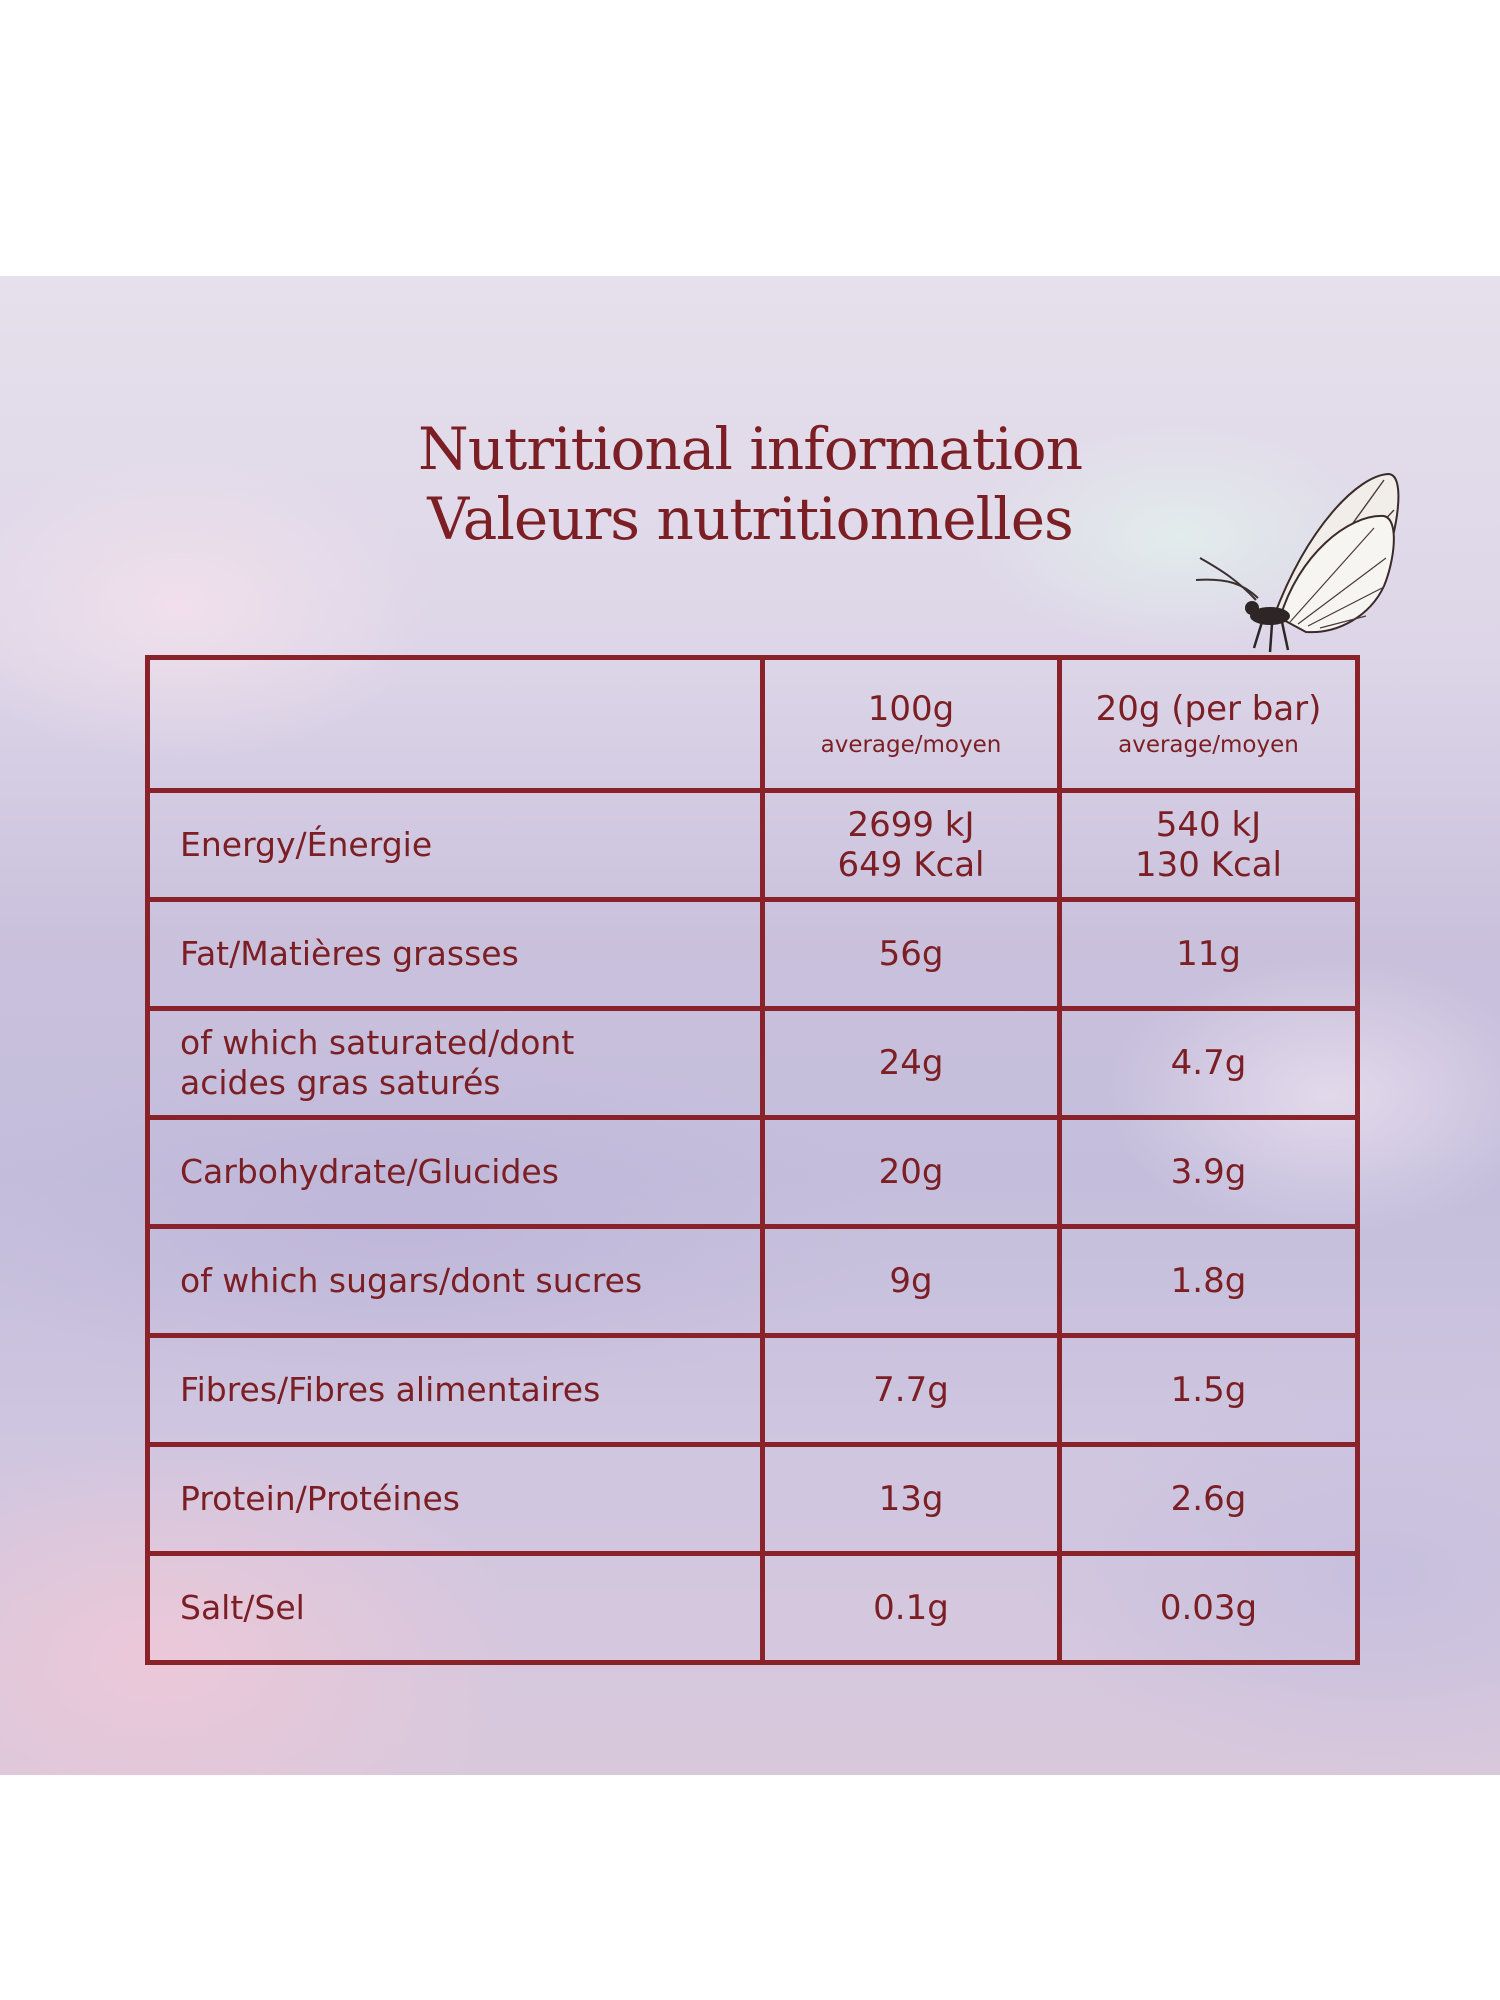 The height and width of the screenshot is (2000, 1500). Describe the element at coordinates (349, 953) in the screenshot. I see `nutrient-label-line: Fat/Matières grasses` at that location.